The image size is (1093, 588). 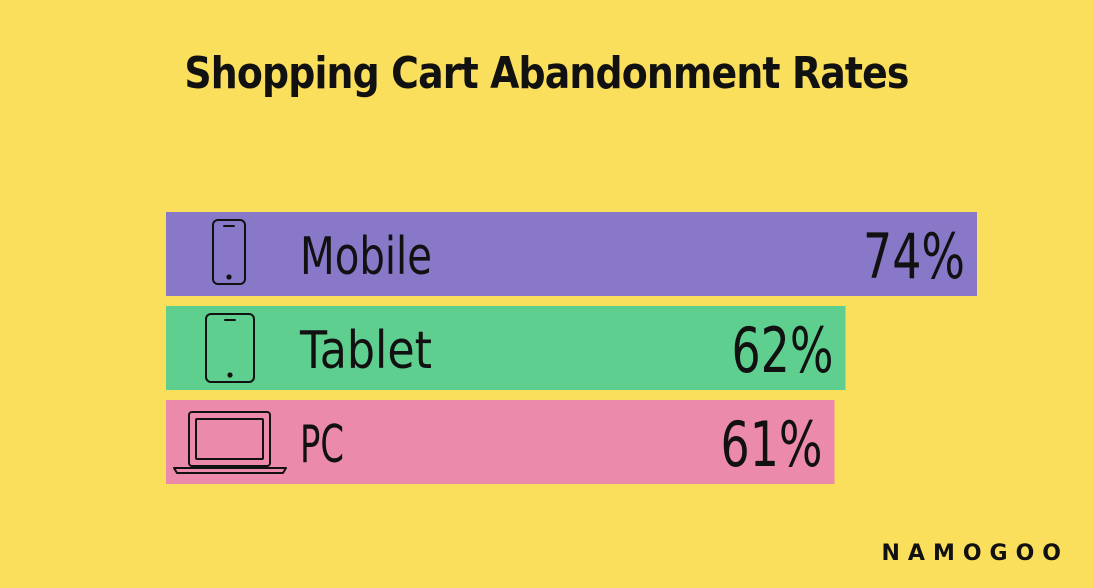 I want to click on bar-tablet, so click(x=506, y=348).